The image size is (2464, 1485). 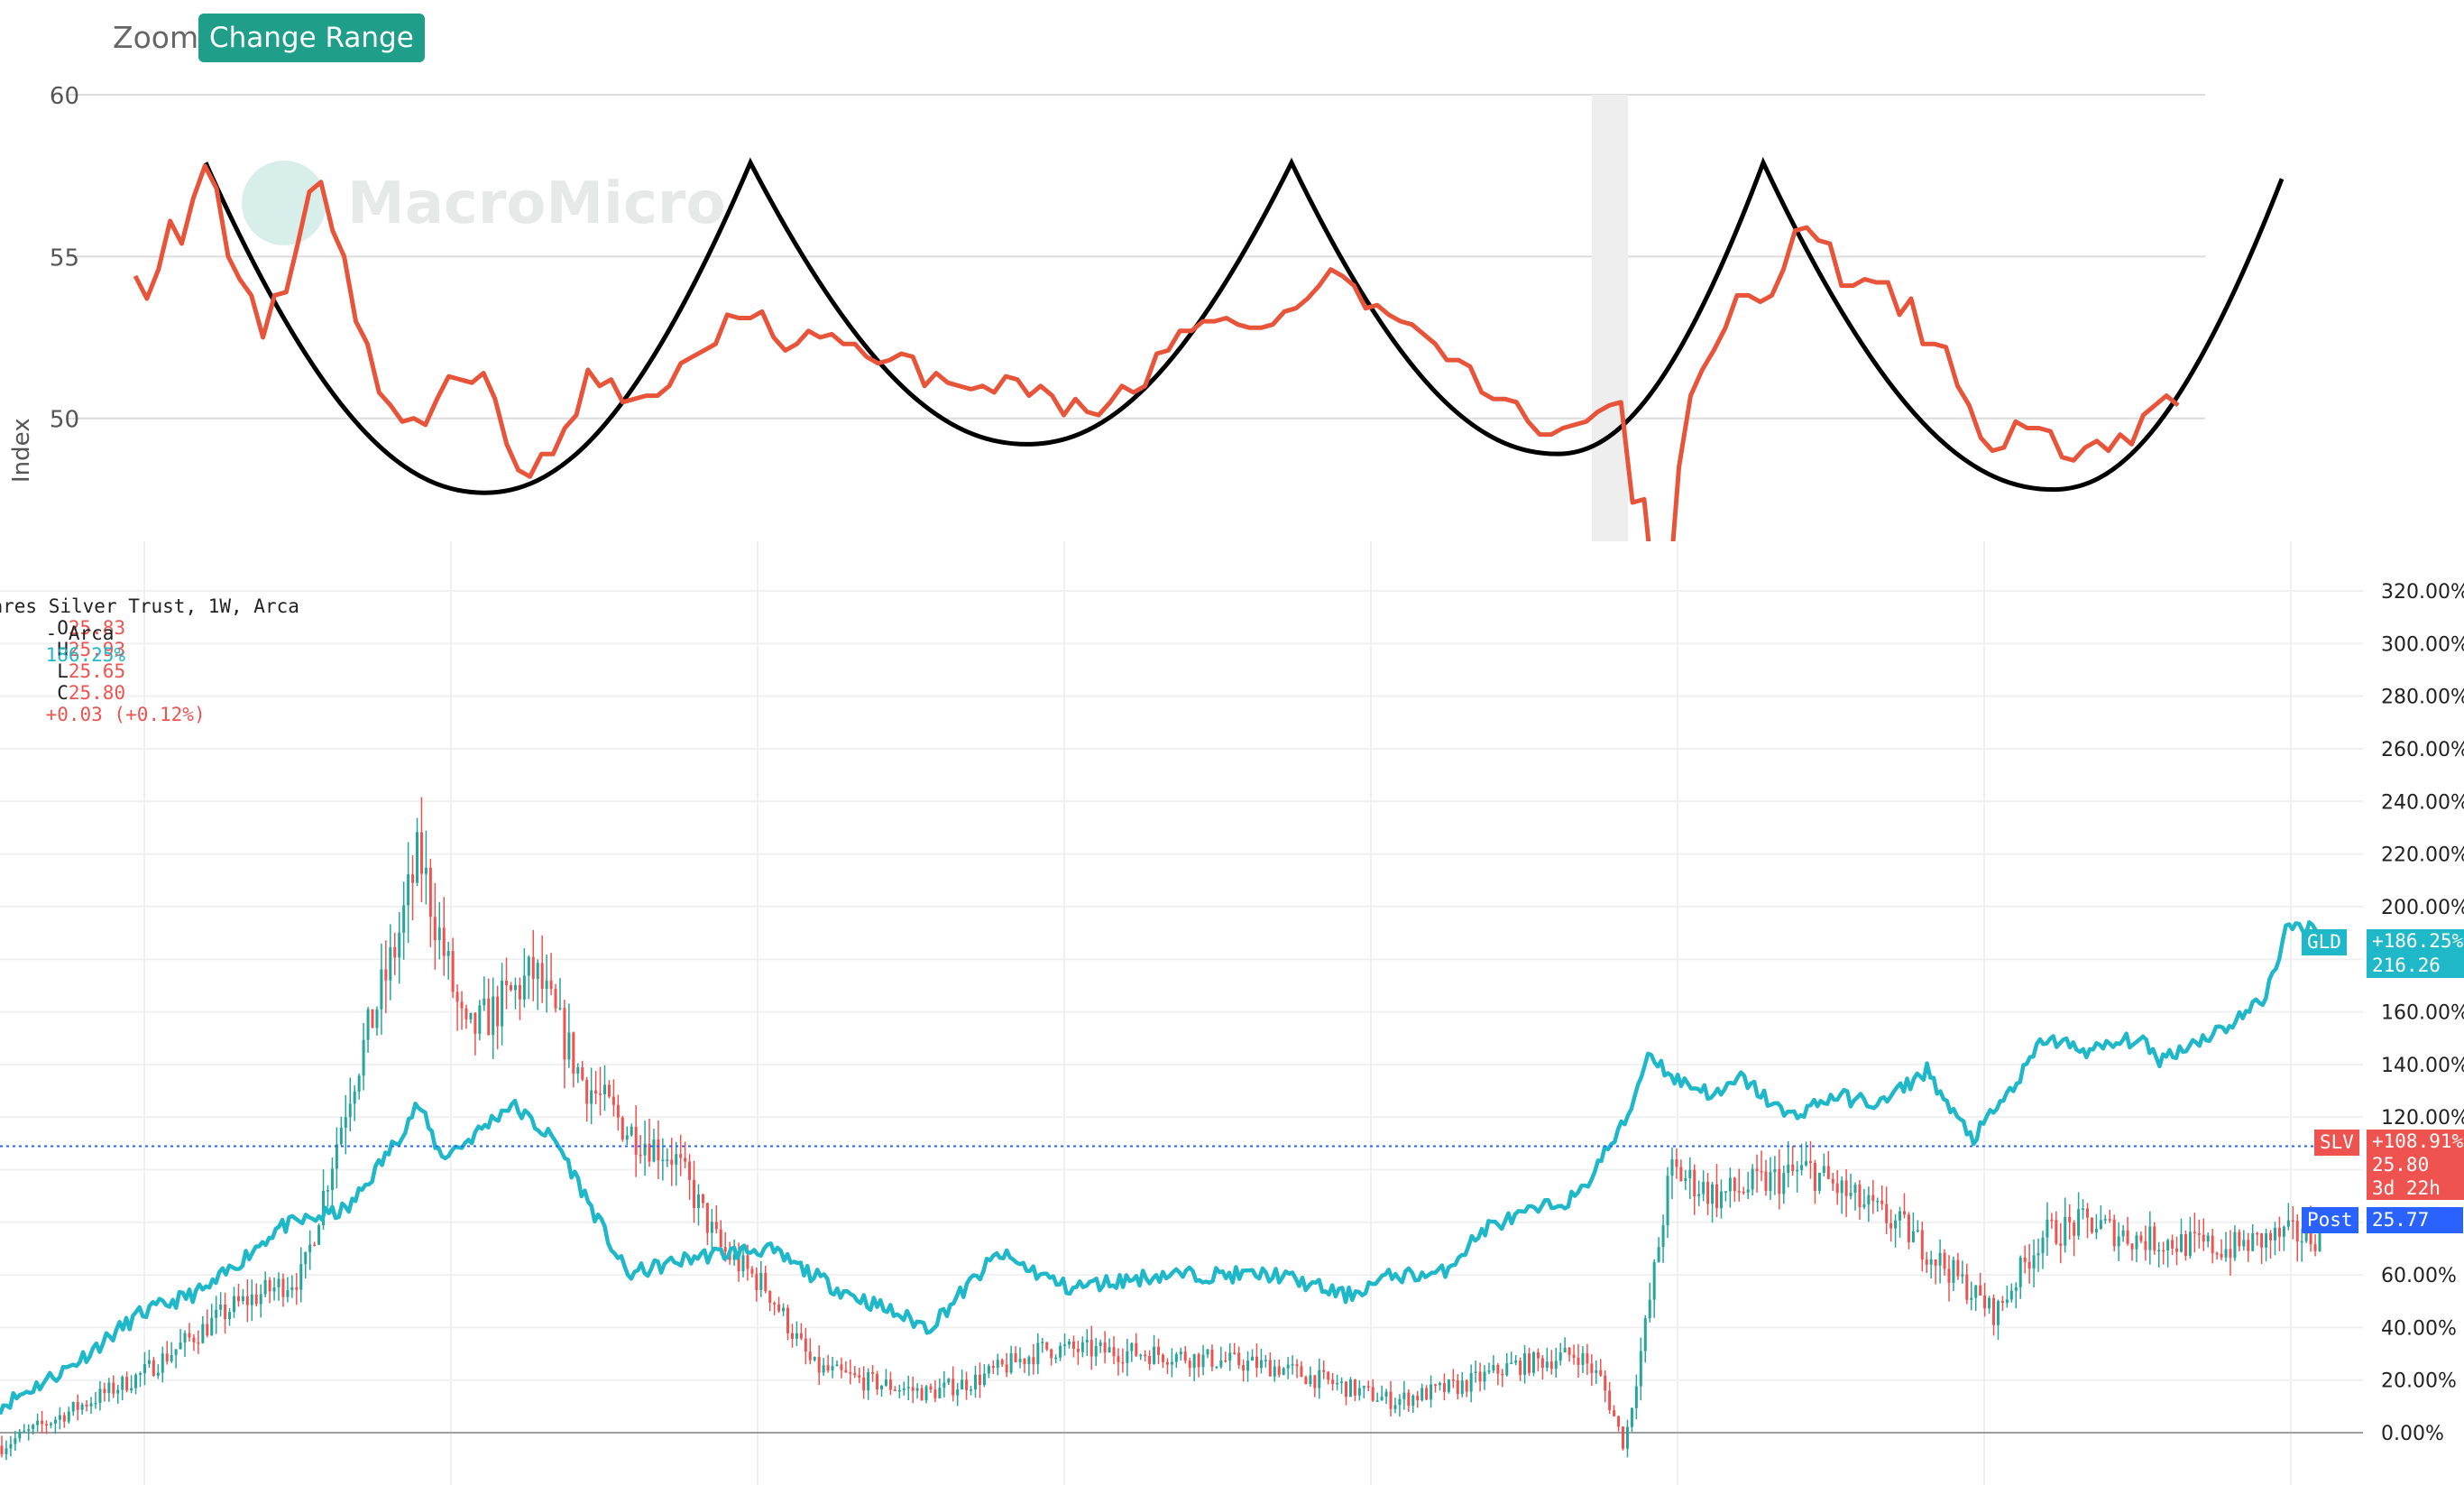 I want to click on change-range-button: Change Range, so click(x=312, y=38).